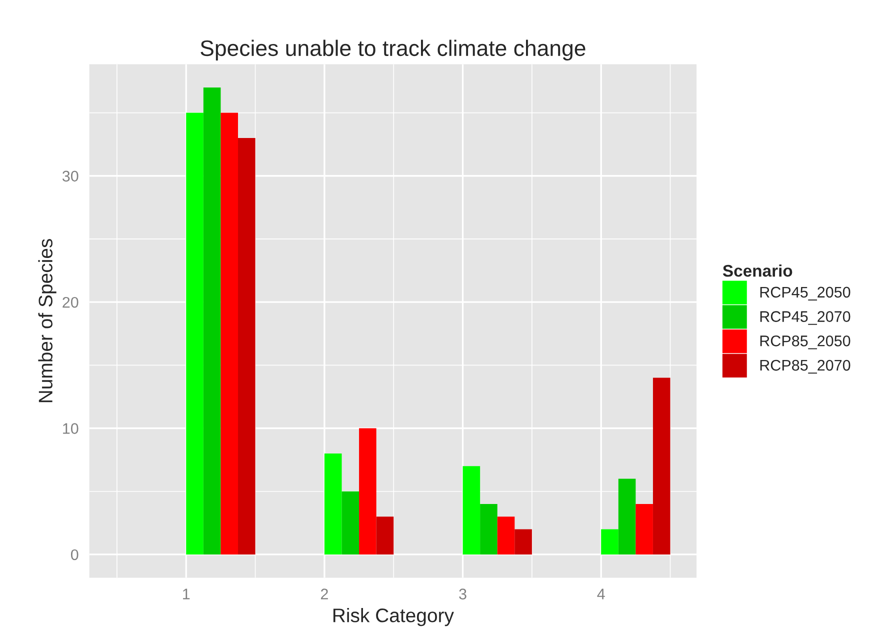 This screenshot has height=642, width=893. Describe the element at coordinates (47, 320) in the screenshot. I see `y-axis-title: Number of Species` at that location.